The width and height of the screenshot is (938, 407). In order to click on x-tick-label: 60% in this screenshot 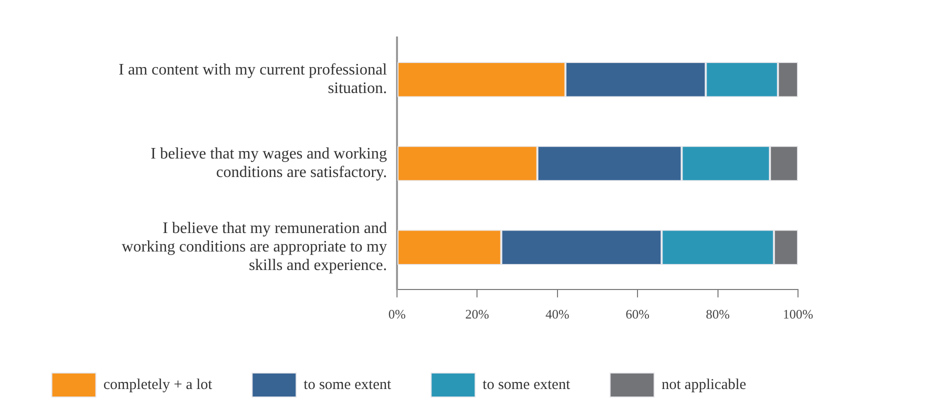, I will do `click(638, 314)`.